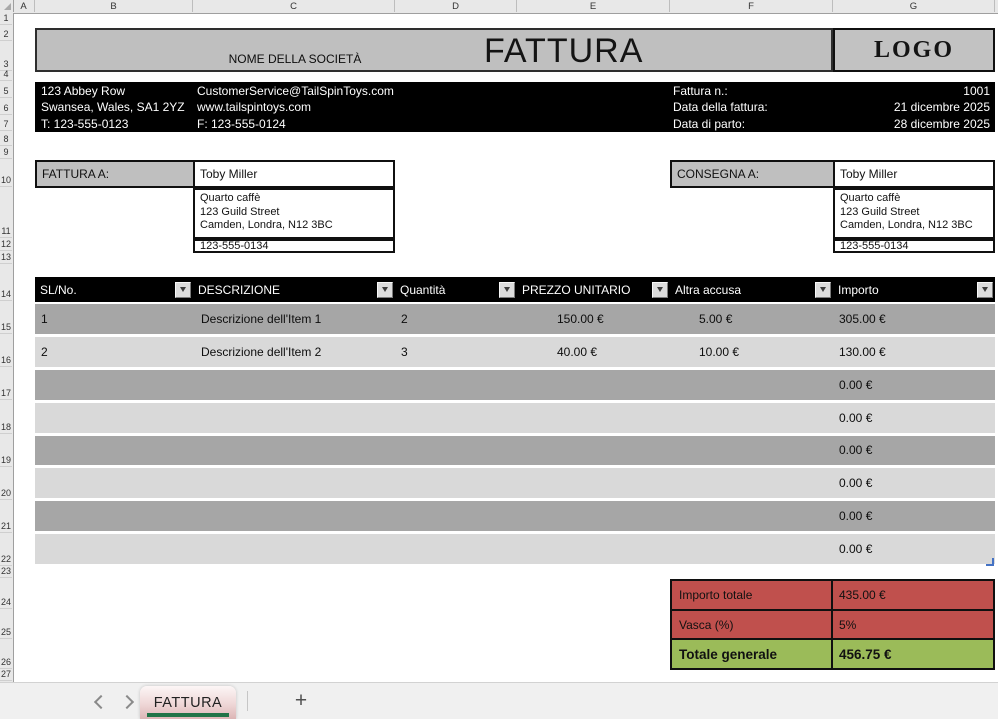 Image resolution: width=998 pixels, height=719 pixels. Describe the element at coordinates (6, 451) in the screenshot. I see `row-header-19: 19` at that location.